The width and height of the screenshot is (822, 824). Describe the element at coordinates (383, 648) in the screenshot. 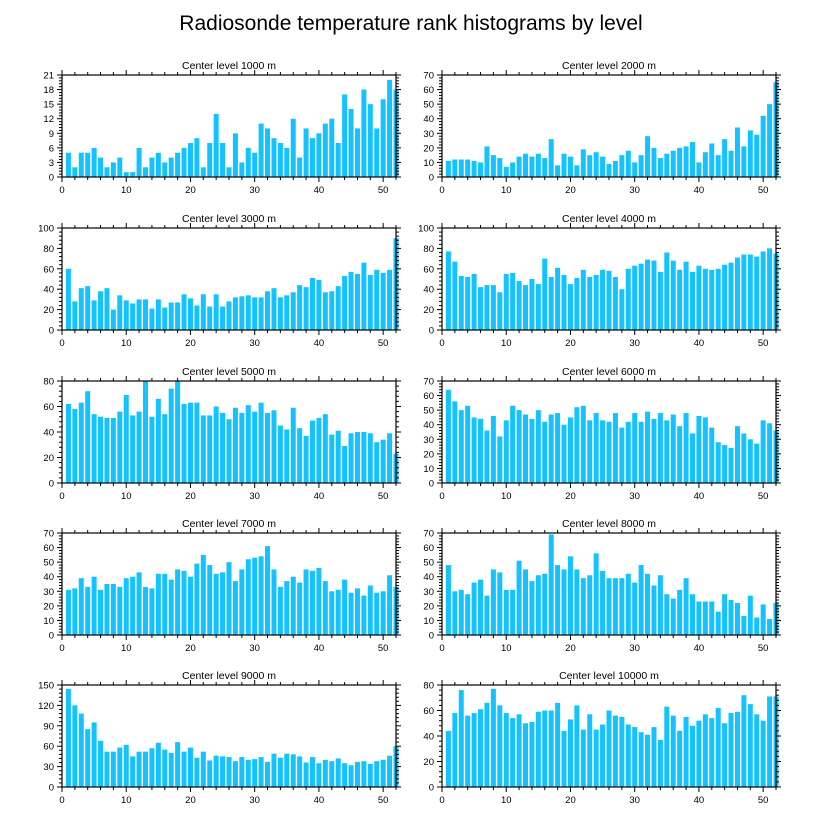

I see `x-tick-label: 50` at that location.